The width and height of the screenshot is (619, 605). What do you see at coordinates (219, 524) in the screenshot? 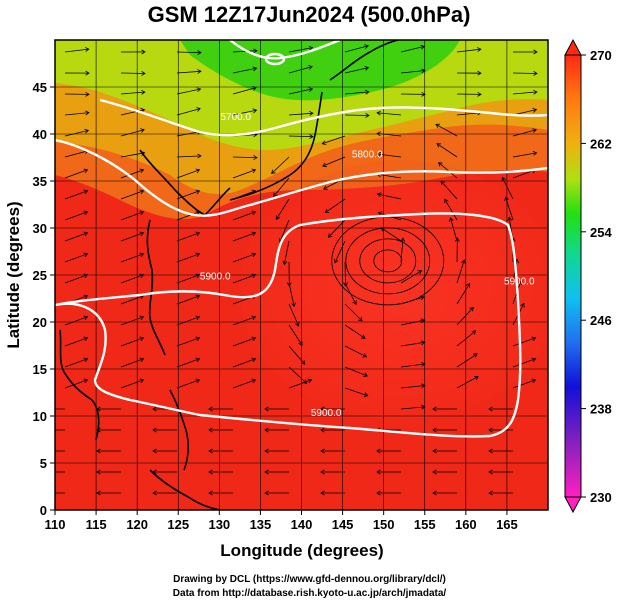
I see `x-tick-label: 130` at bounding box center [219, 524].